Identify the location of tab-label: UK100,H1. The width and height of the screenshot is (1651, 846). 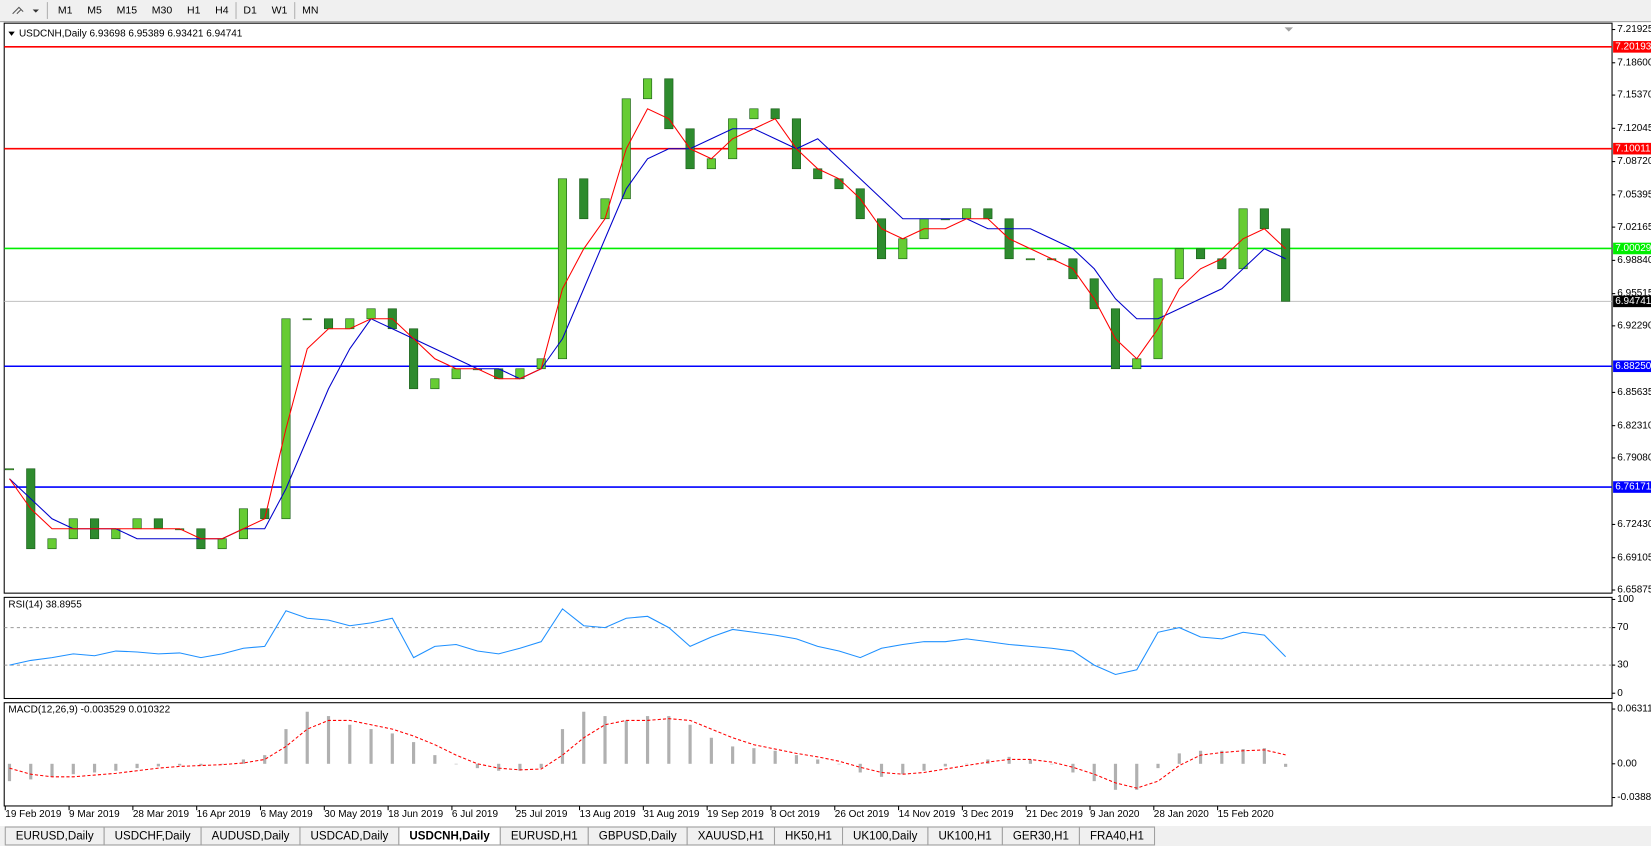
(964, 837).